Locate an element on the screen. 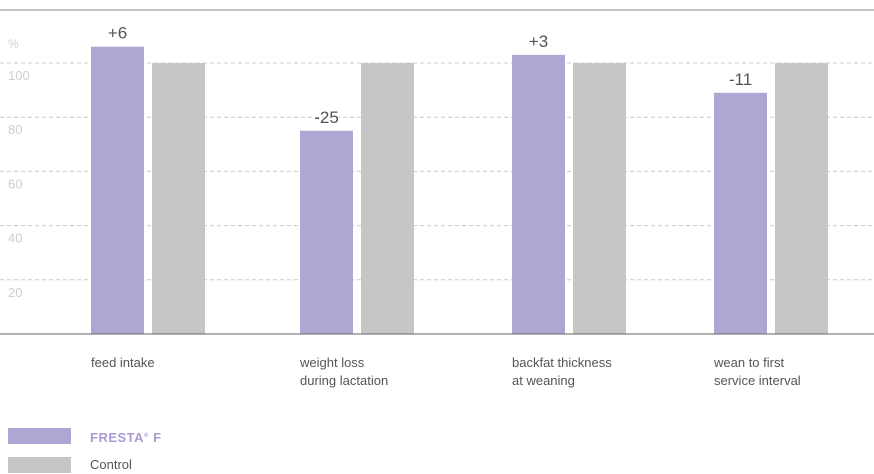 The width and height of the screenshot is (874, 474). legend-swatch-control is located at coordinates (39, 465).